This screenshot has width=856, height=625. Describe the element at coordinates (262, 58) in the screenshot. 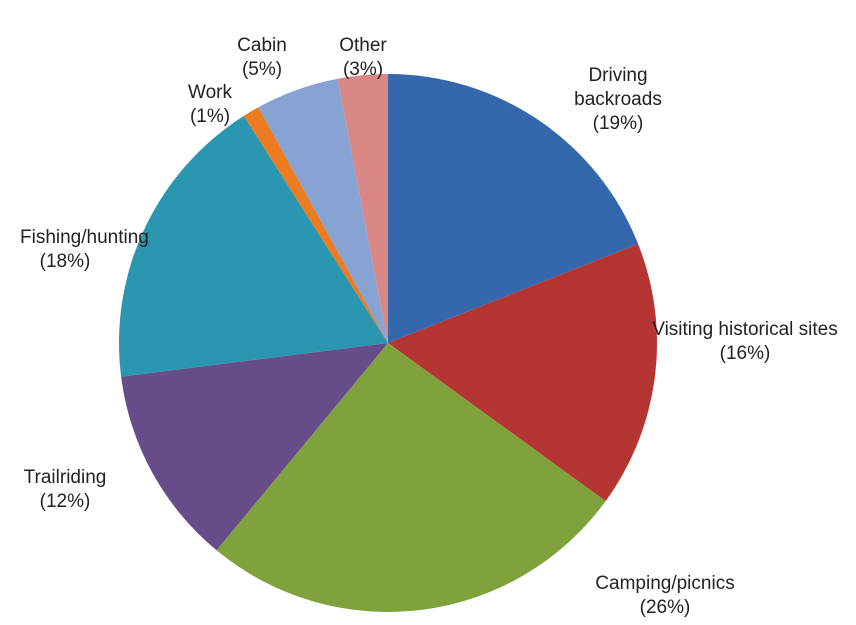

I see `slice-label: Cabin (5%)` at that location.